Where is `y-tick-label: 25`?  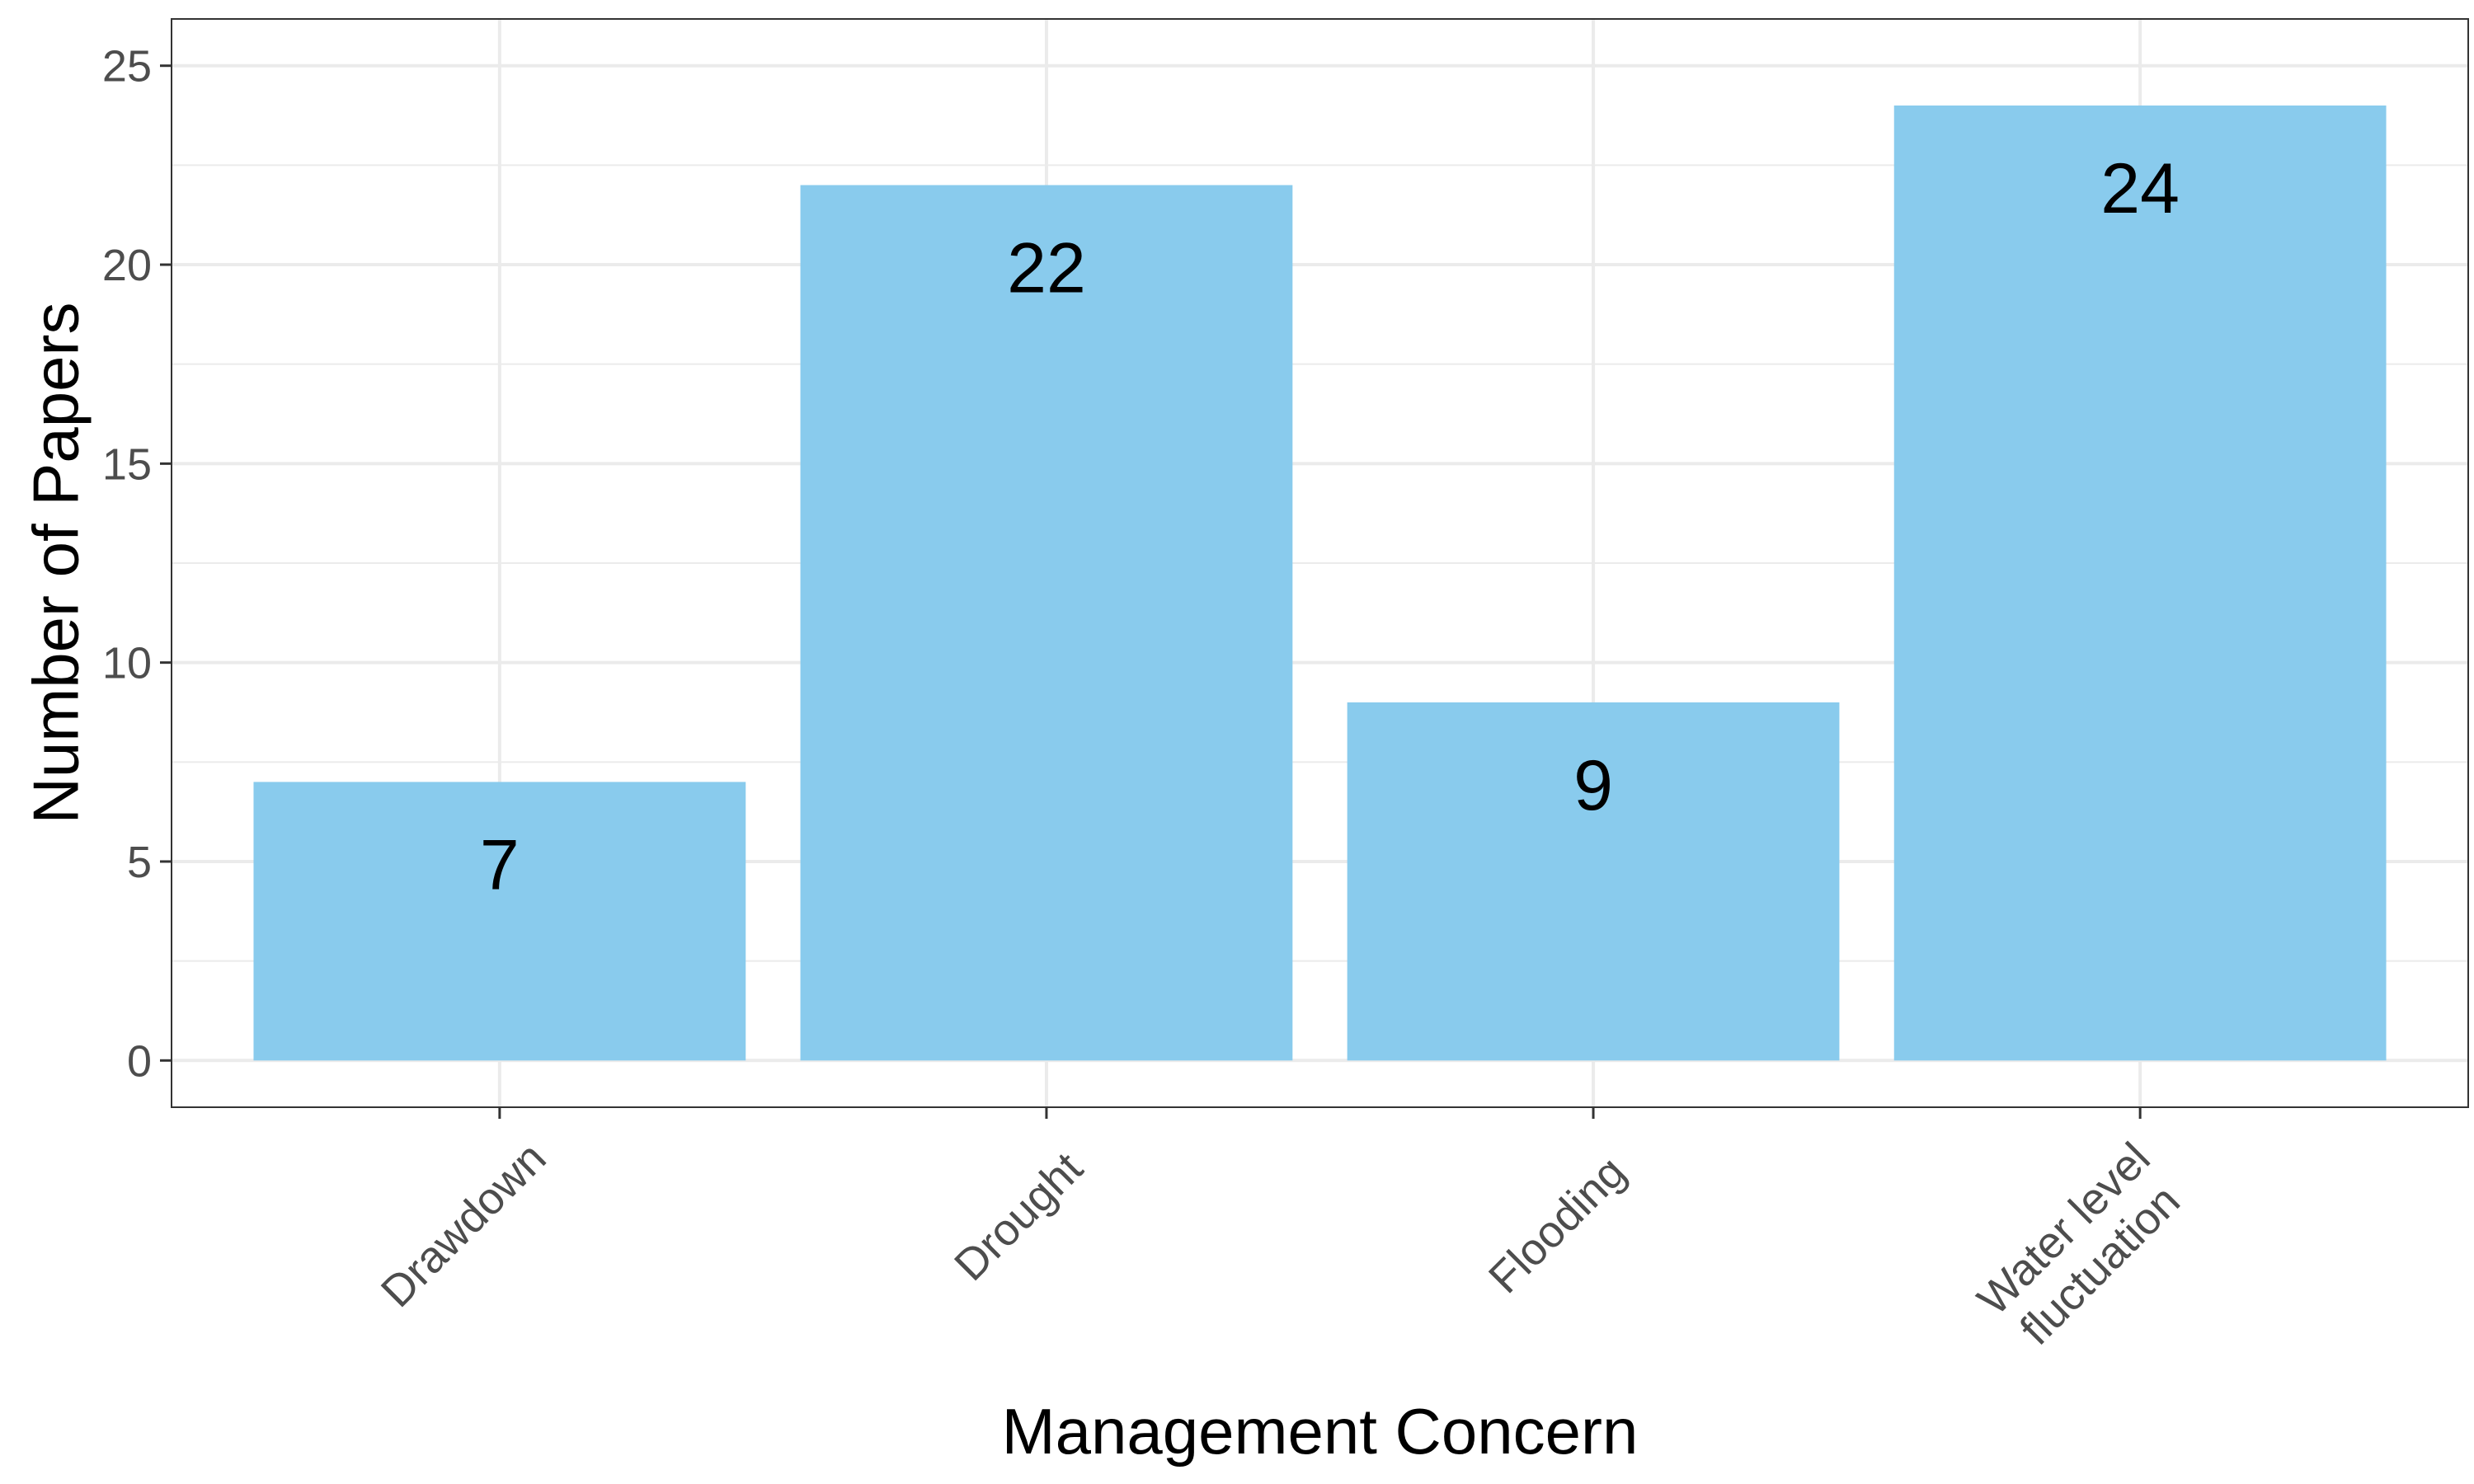 y-tick-label: 25 is located at coordinates (127, 67).